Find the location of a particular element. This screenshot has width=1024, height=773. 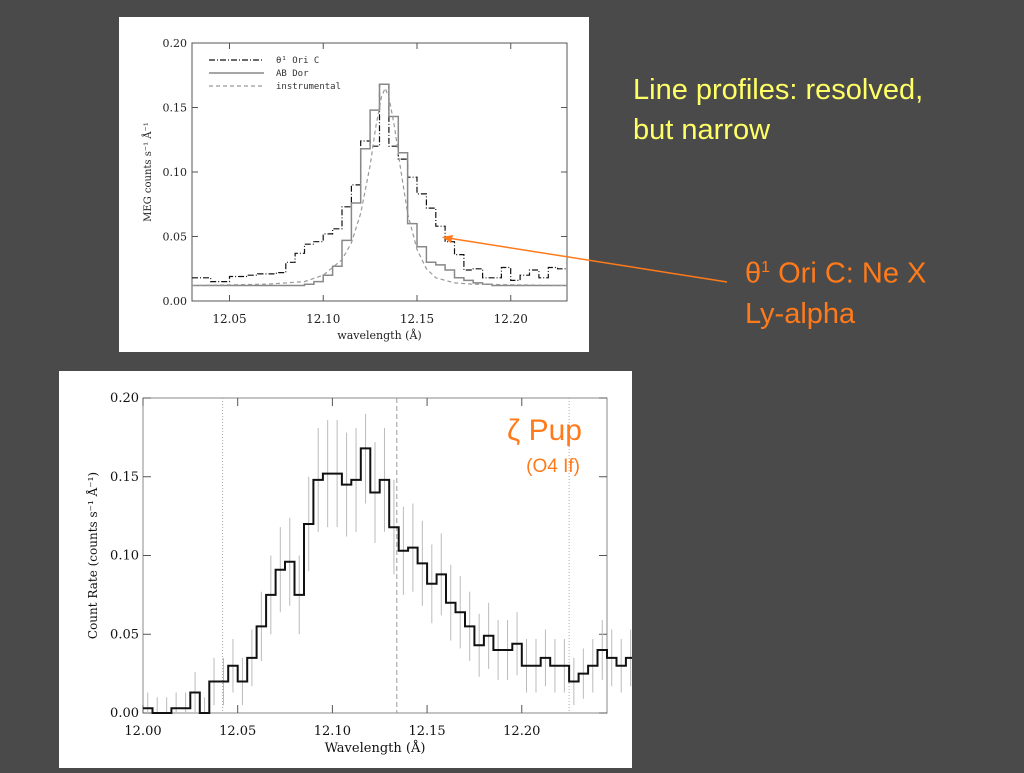

plot-frame is located at coordinates (379, 172).